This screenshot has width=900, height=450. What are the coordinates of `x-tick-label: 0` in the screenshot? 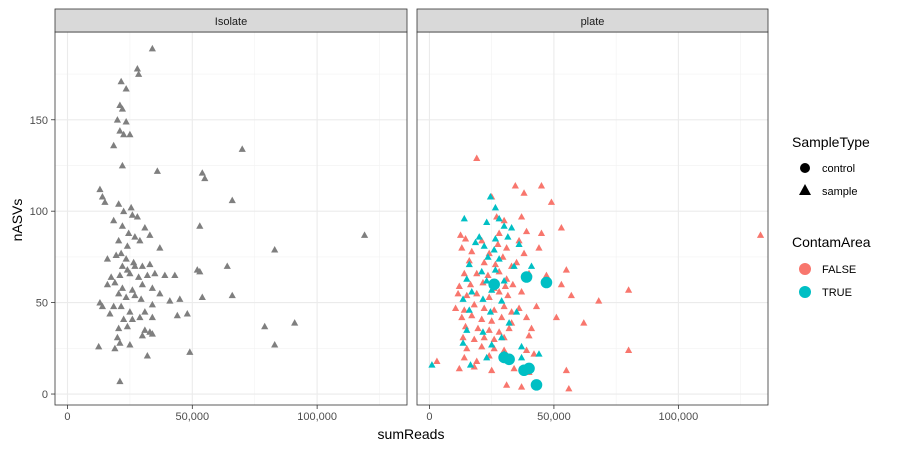 It's located at (67, 417).